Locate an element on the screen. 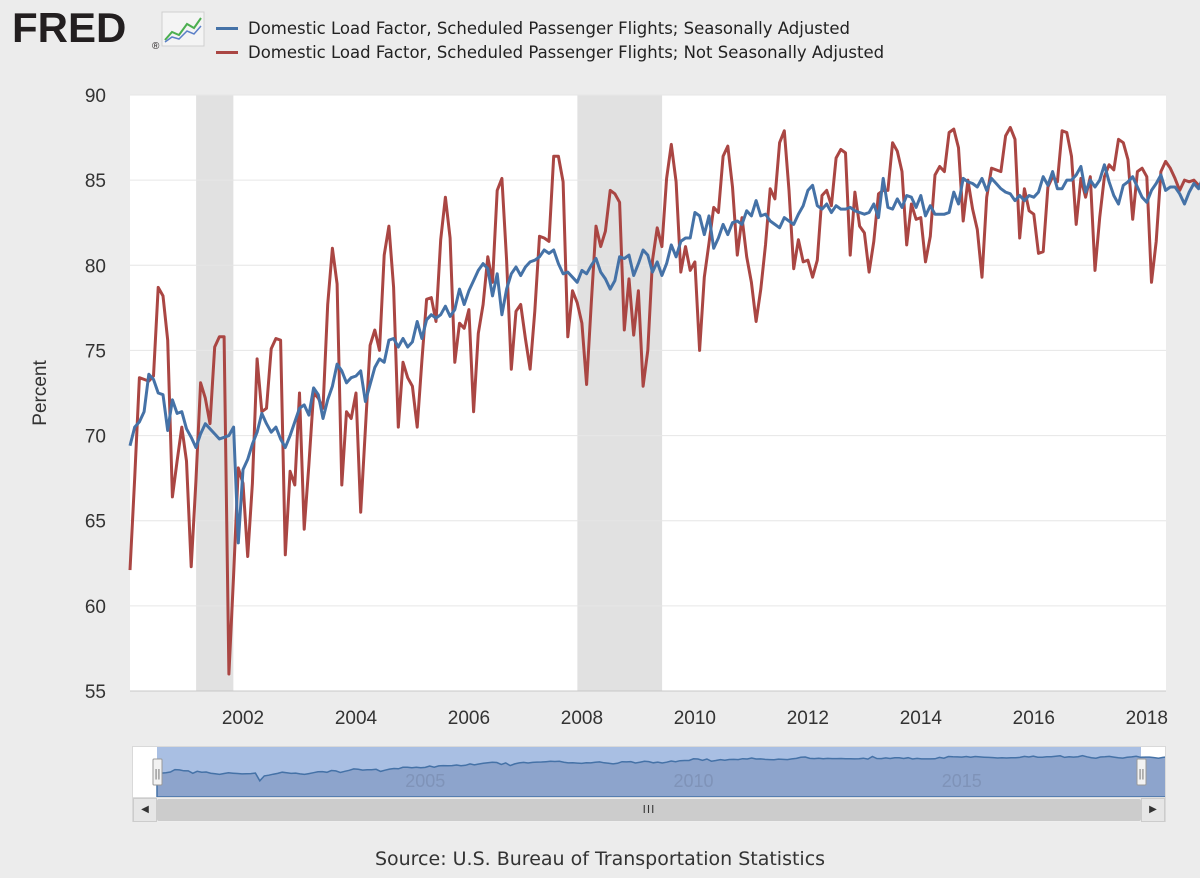 This screenshot has height=878, width=1200. y-axis-title: Percent is located at coordinates (40, 393).